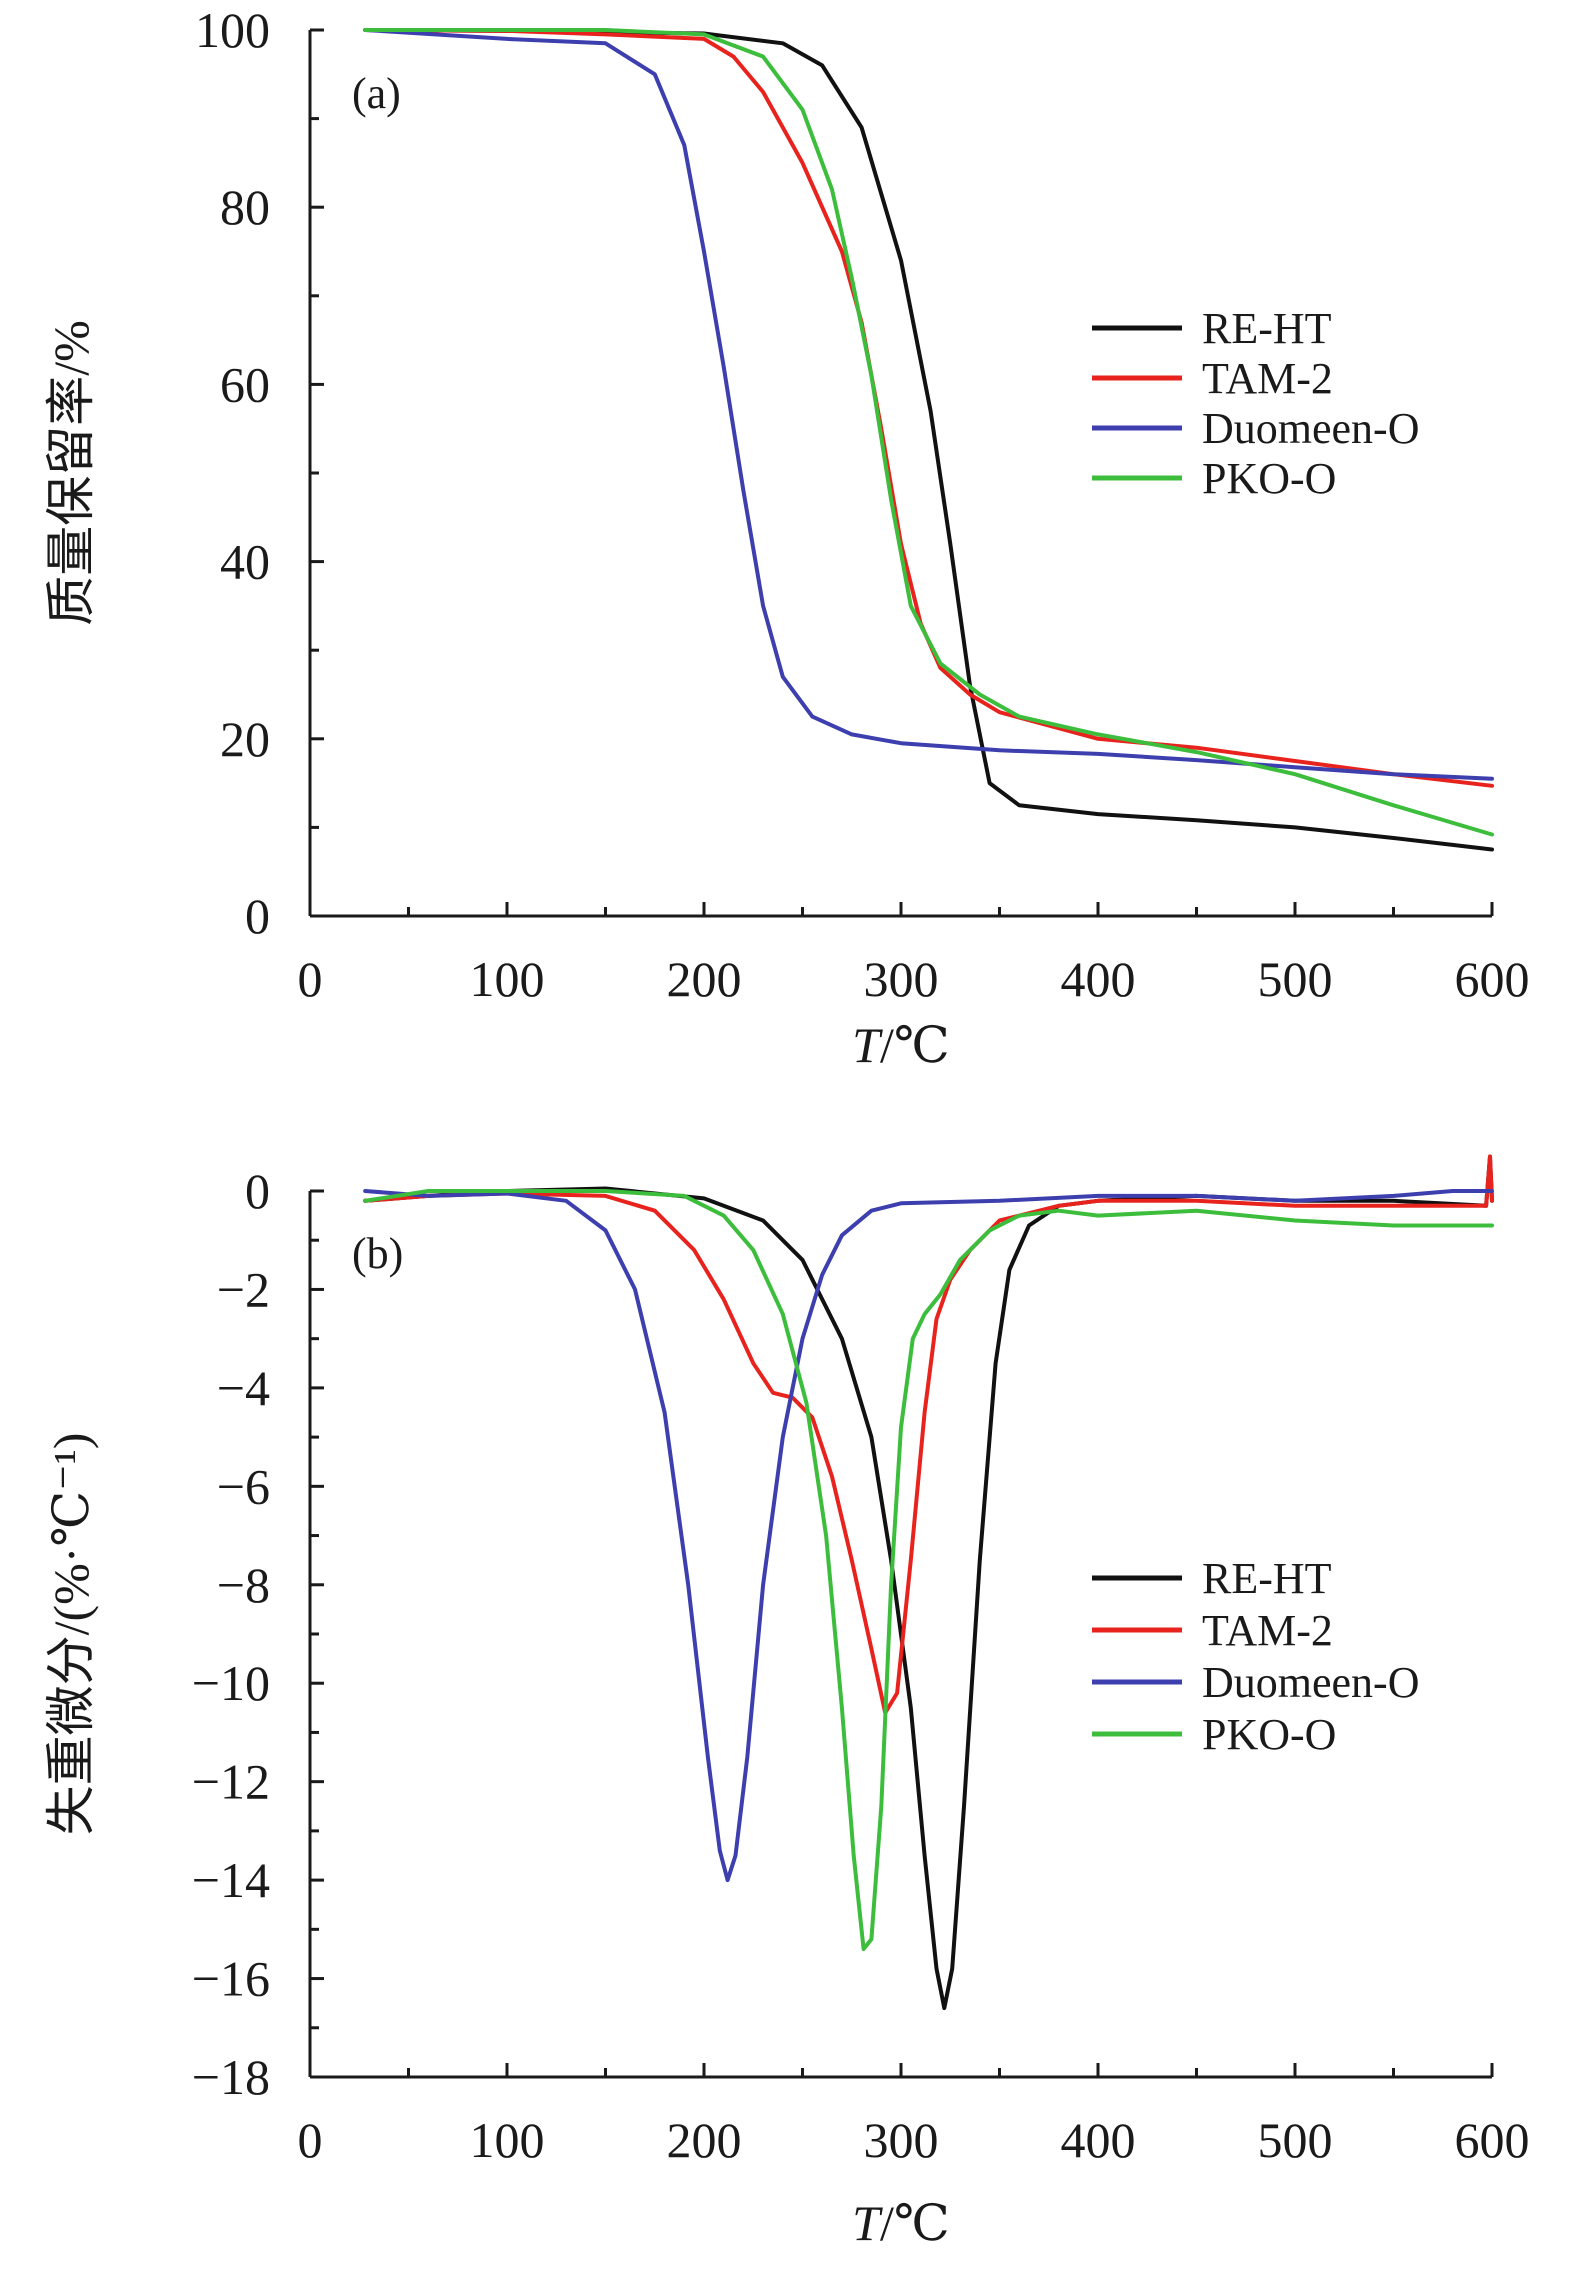 Image resolution: width=1575 pixels, height=2279 pixels. Describe the element at coordinates (71, 473) in the screenshot. I see `y-axis-title: 质量保留率/%` at that location.